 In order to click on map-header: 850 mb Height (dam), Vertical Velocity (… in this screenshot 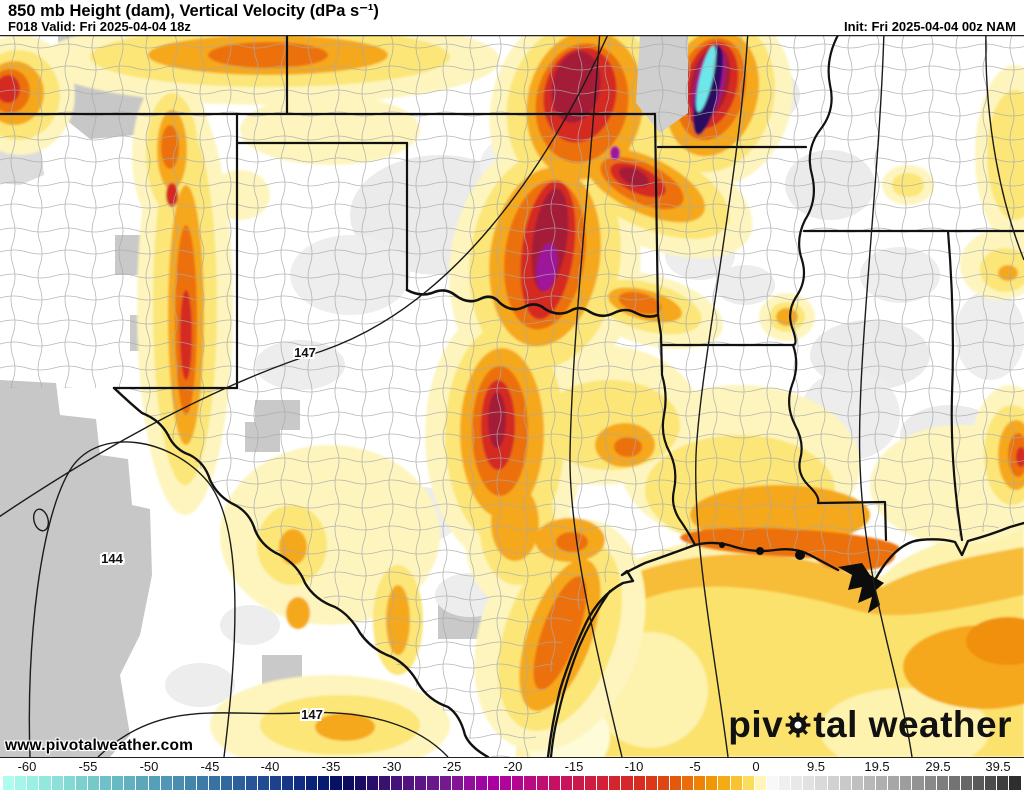, I will do `click(512, 17)`.